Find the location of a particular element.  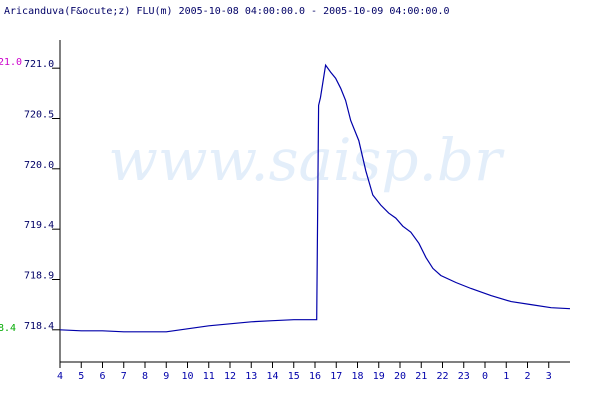

x-tick-label: 8 is located at coordinates (145, 376).